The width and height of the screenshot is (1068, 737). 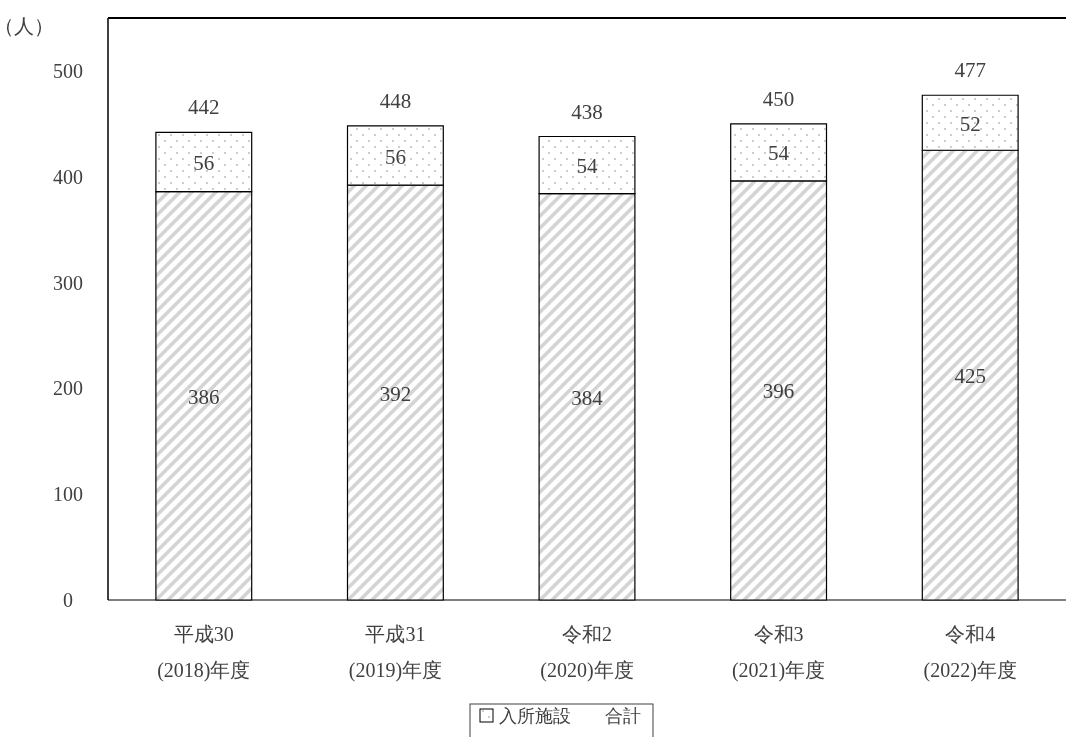 What do you see at coordinates (27, 26) in the screenshot?
I see `y-axis-title: （人）` at bounding box center [27, 26].